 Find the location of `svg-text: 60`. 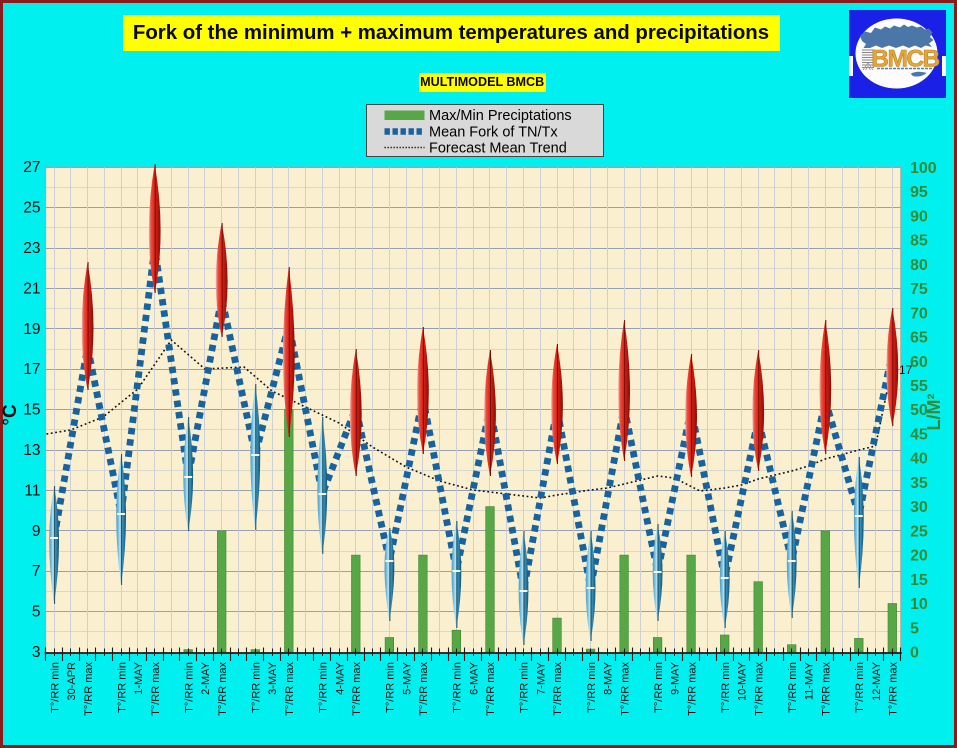

svg-text: 60 is located at coordinates (919, 362).